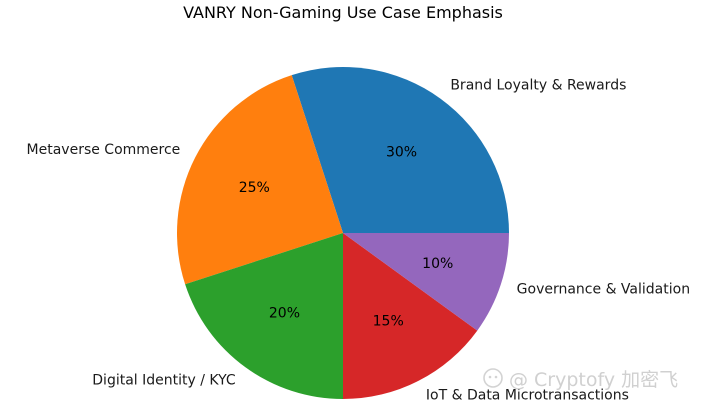 Image resolution: width=720 pixels, height=404 pixels. I want to click on chart-title: VANRY Non-Gaming Use Case Emphasis, so click(343, 12).